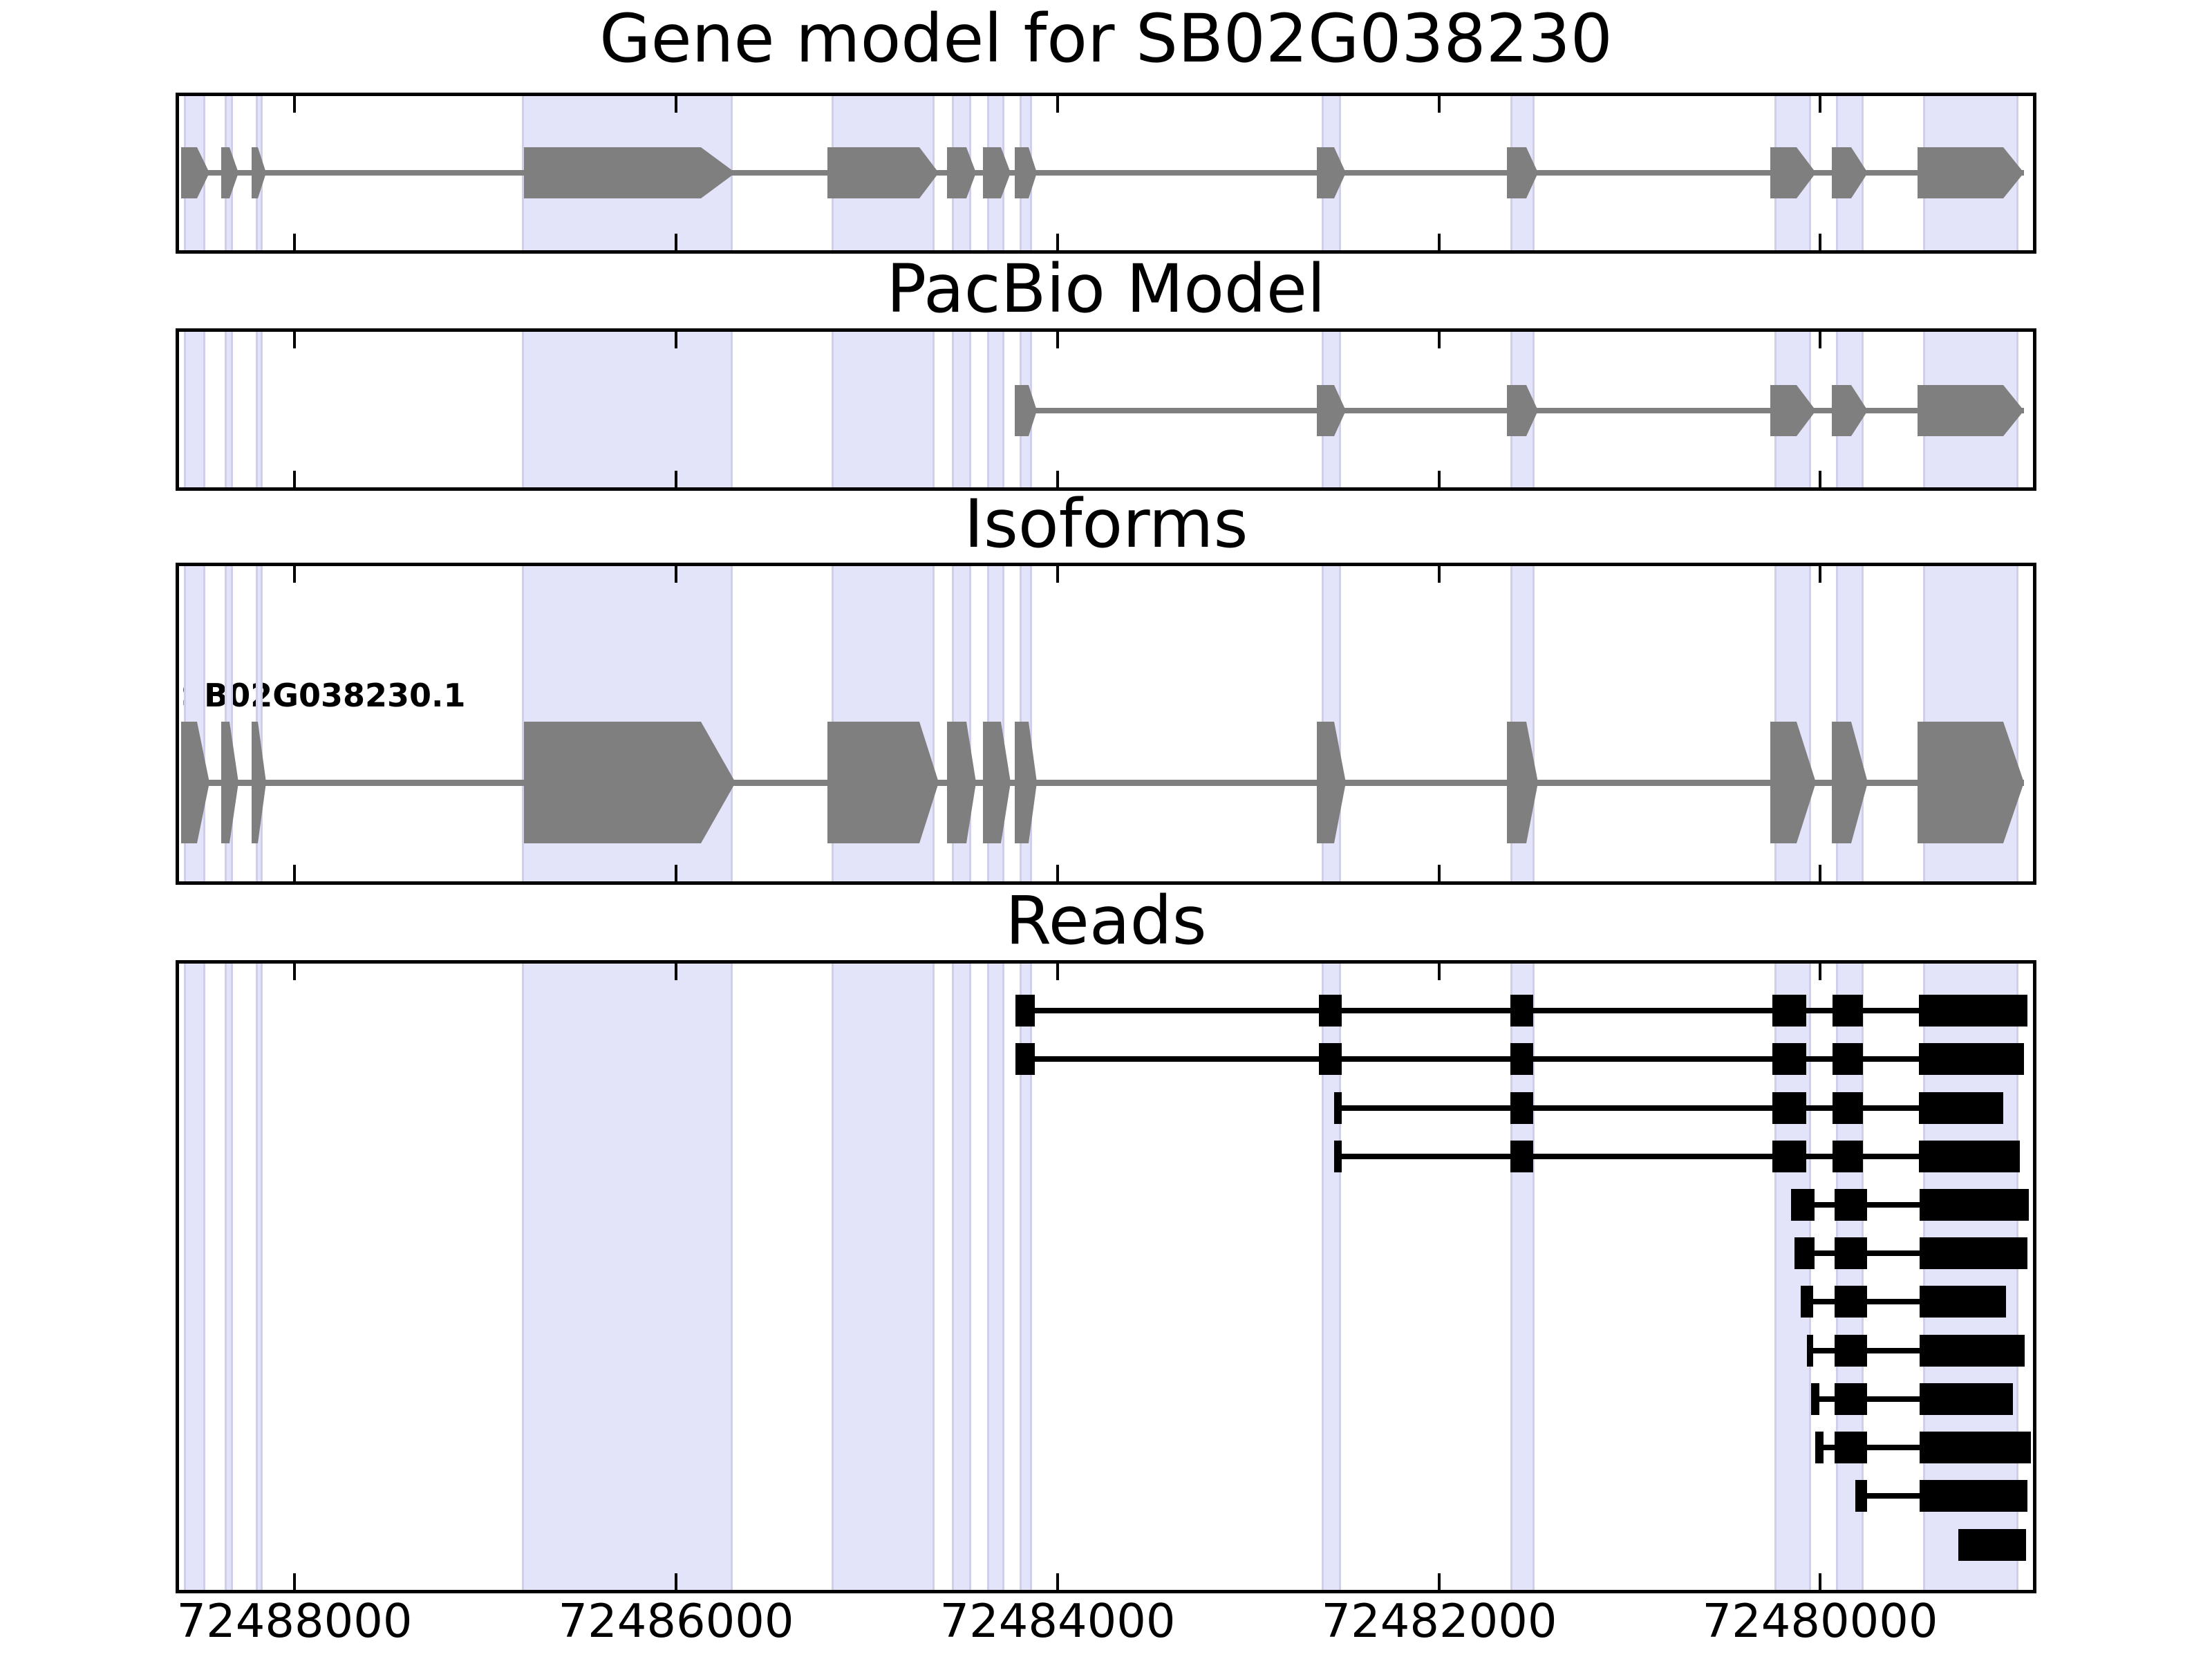  What do you see at coordinates (1106, 920) in the screenshot?
I see `panel-title-reads: Reads` at bounding box center [1106, 920].